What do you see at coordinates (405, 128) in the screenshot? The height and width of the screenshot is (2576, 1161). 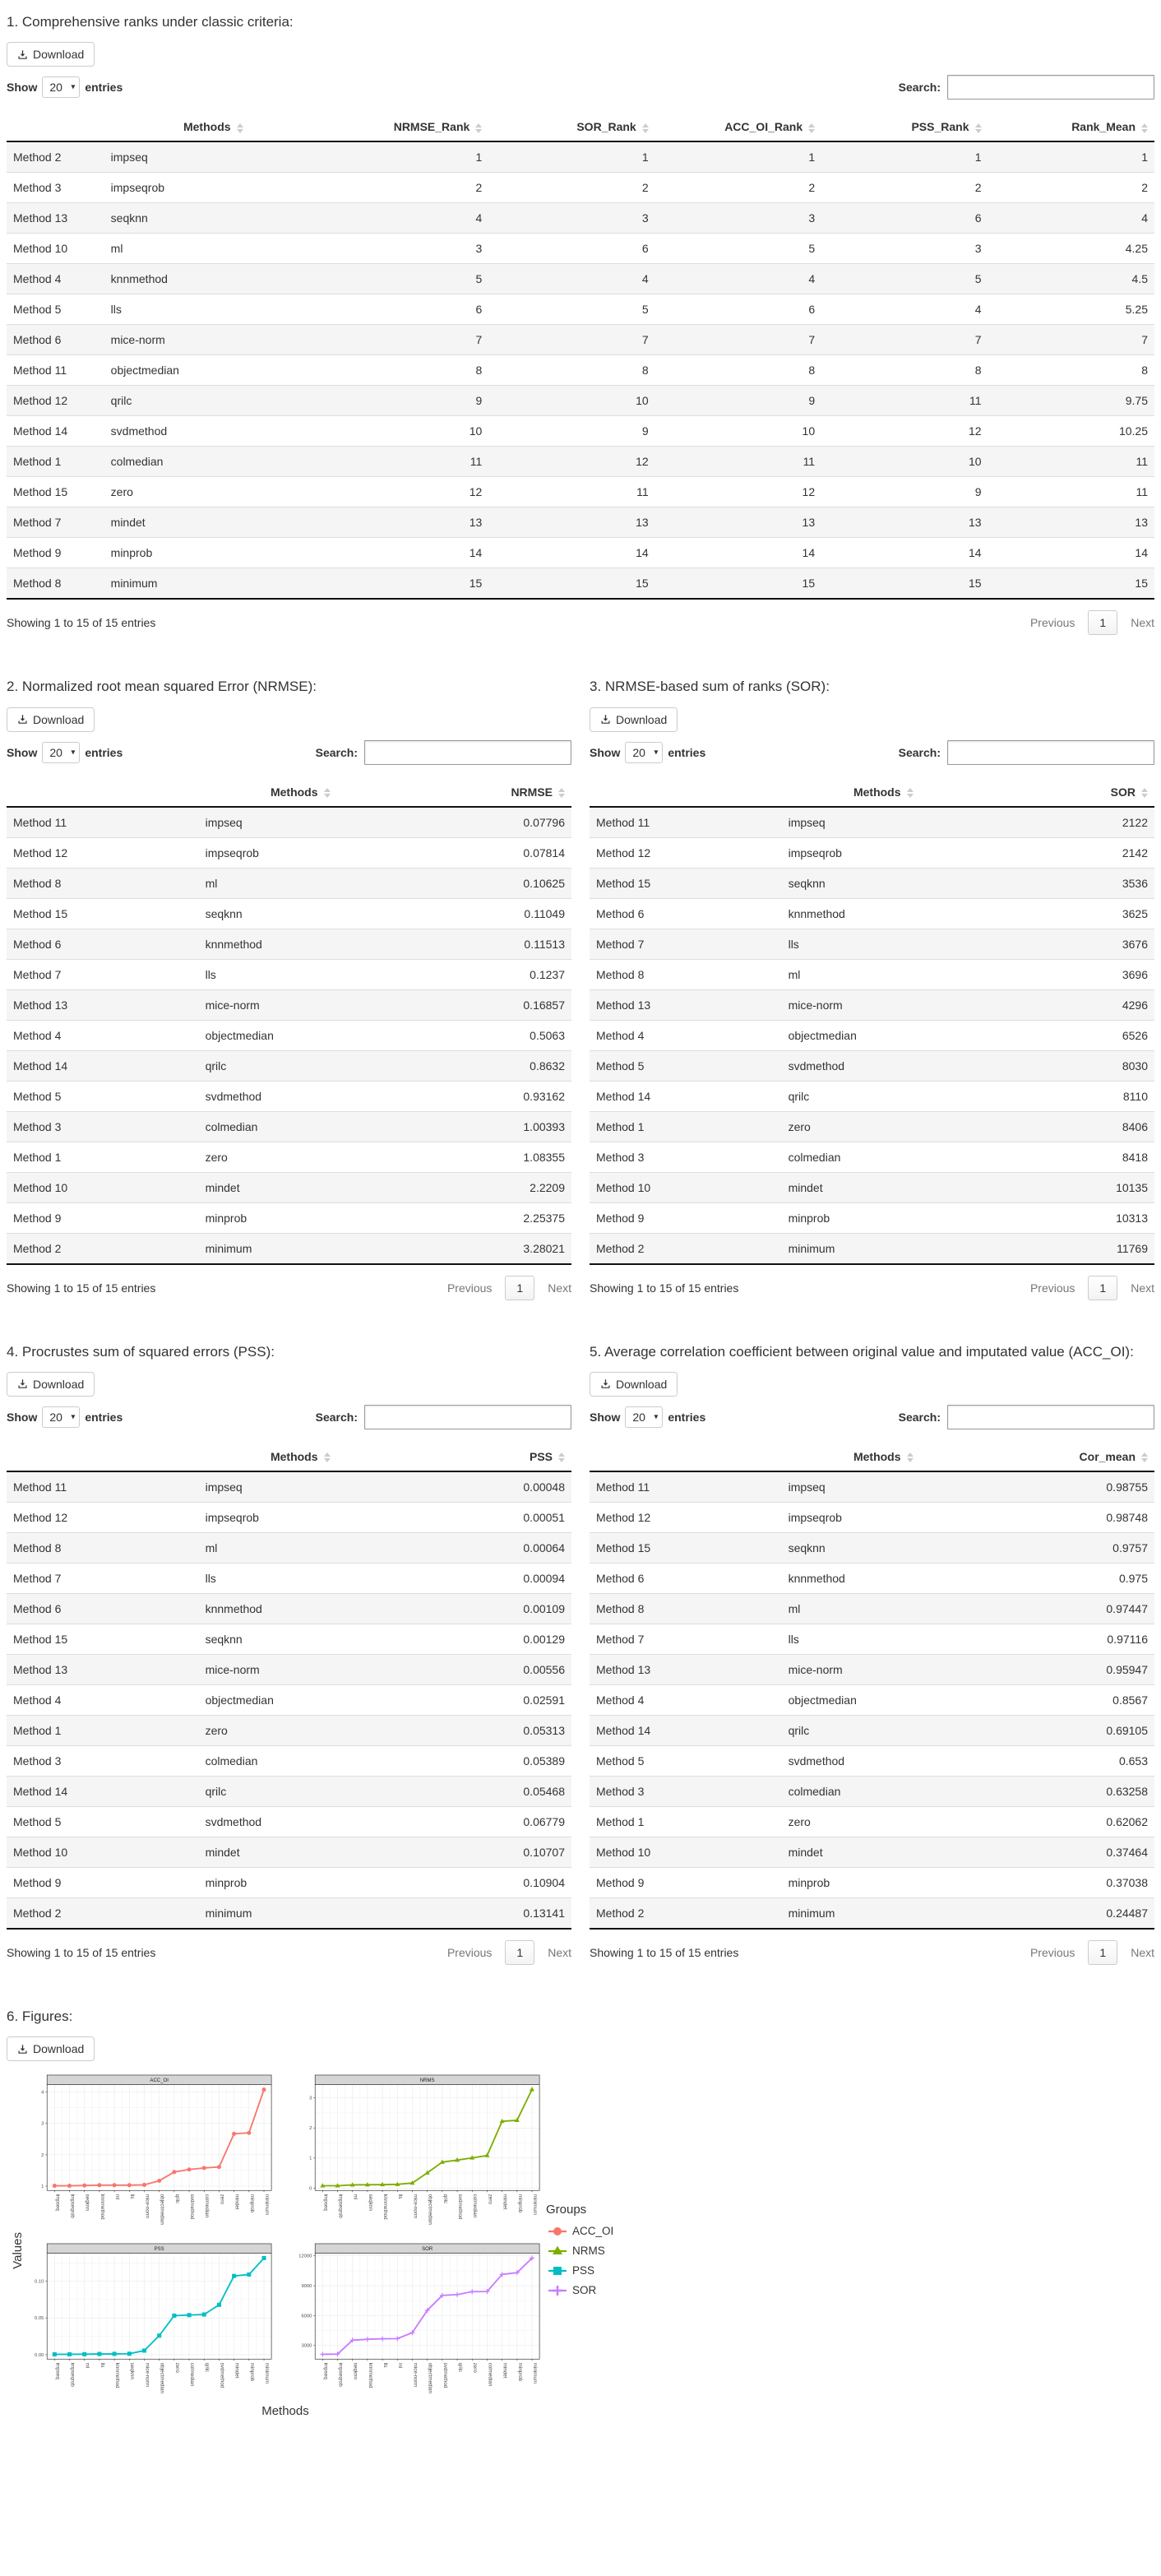 I see `column-header-nrmse_rank: NRMSE_Rank` at bounding box center [405, 128].